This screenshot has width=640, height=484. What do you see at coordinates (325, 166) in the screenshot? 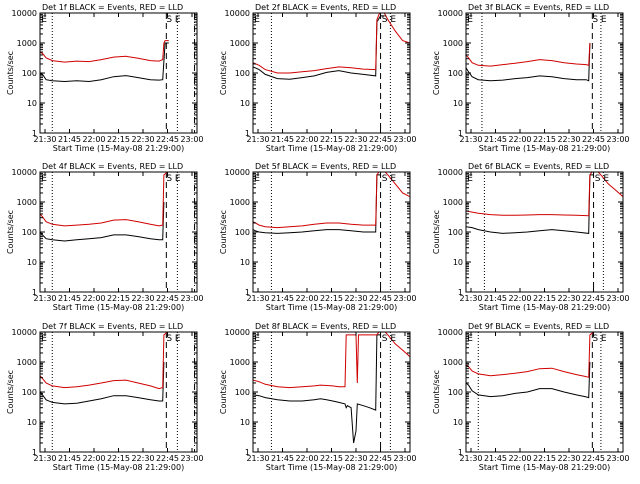
I see `panel-title: Det 5f BLACK = Events, RED = LLD` at bounding box center [325, 166].